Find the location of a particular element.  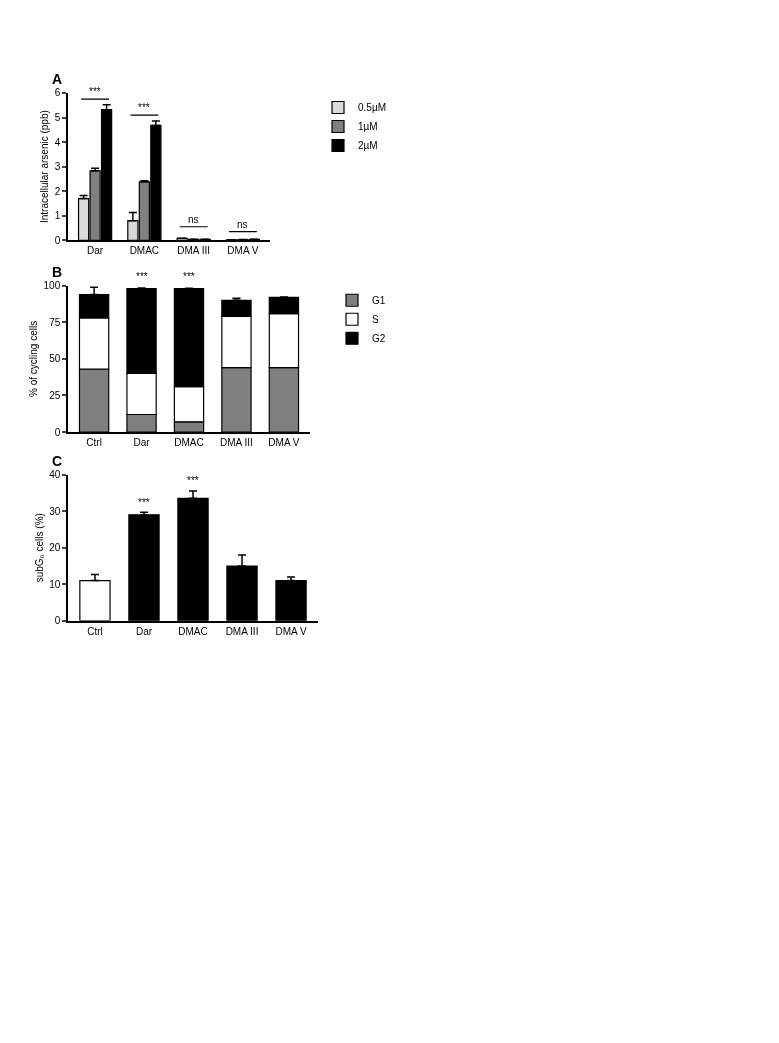

y-tick-label: 20 is located at coordinates (55, 548).